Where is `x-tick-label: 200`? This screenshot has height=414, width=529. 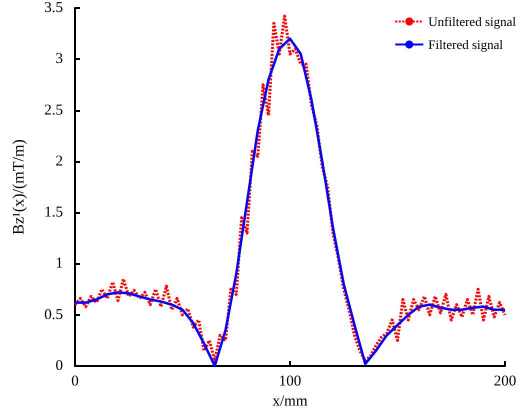
x-tick-label: 200 is located at coordinates (505, 382).